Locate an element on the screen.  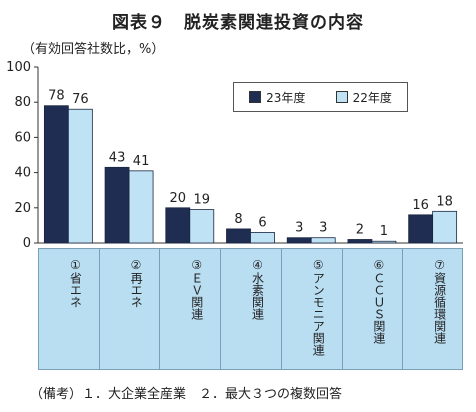
y-axis-unit-label: （有効回答社数比，%） is located at coordinates (93, 49).